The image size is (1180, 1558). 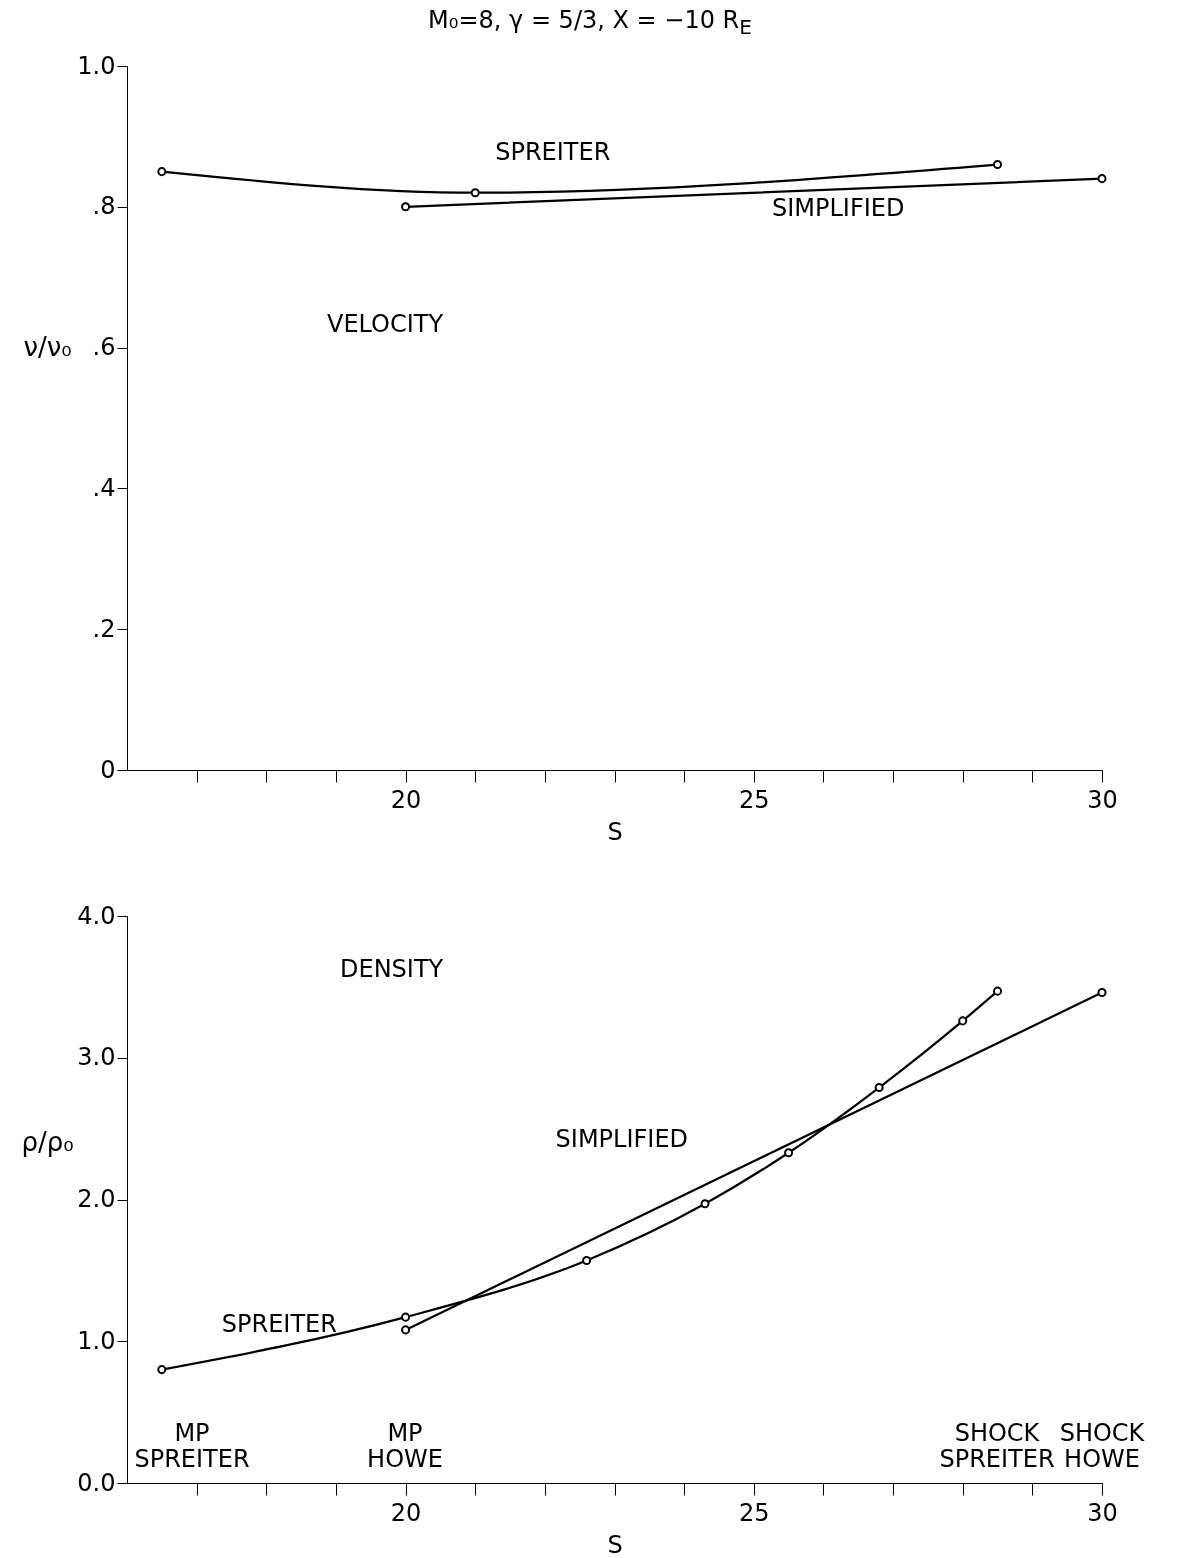 What do you see at coordinates (104, 628) in the screenshot?
I see `y-tick-label: .2` at bounding box center [104, 628].